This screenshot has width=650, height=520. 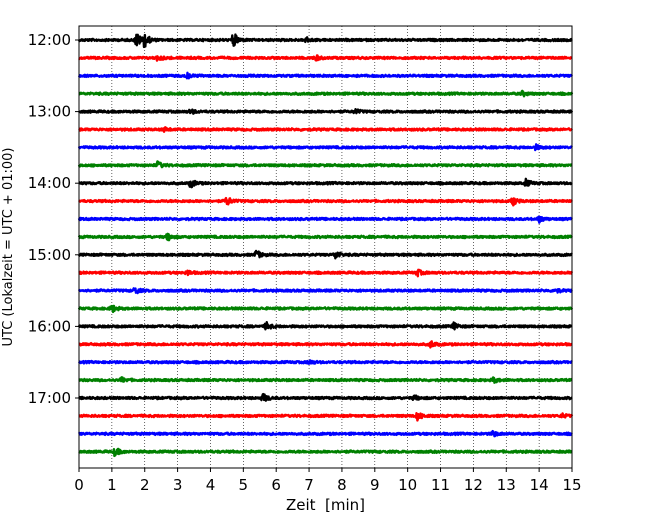 I want to click on y-axis: 12:00 13:00 14:00 15:00 16:00 17:00, so click(x=53, y=219).